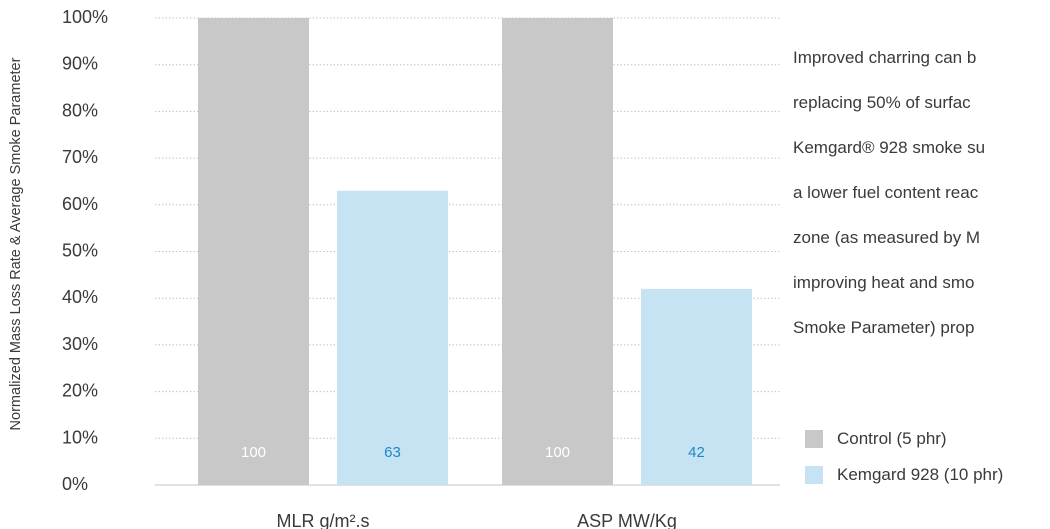 This screenshot has width=1050, height=529. I want to click on legend-label: Kemgard 928 (10 phr), so click(920, 474).